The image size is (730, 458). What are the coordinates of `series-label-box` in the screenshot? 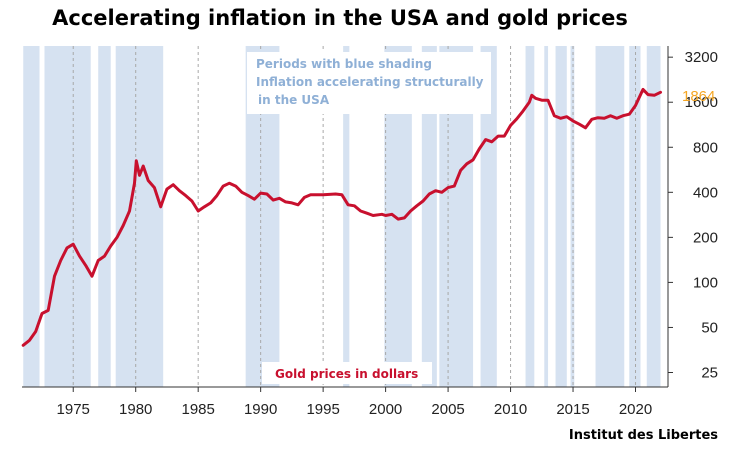 It's located at (347, 373).